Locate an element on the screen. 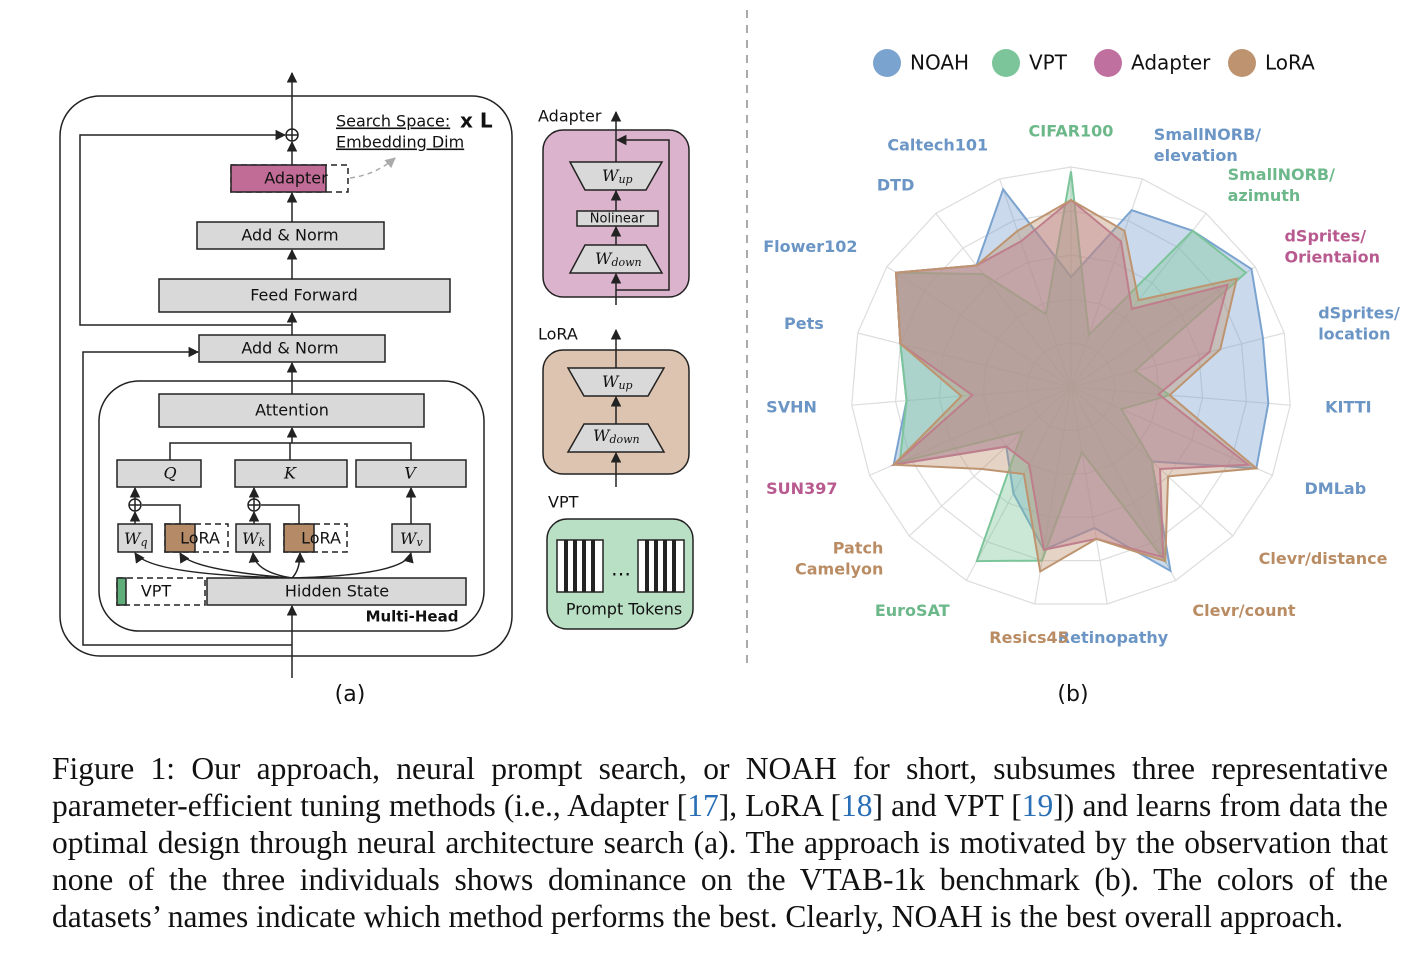  category-label: Caltech101 is located at coordinates (937, 144).